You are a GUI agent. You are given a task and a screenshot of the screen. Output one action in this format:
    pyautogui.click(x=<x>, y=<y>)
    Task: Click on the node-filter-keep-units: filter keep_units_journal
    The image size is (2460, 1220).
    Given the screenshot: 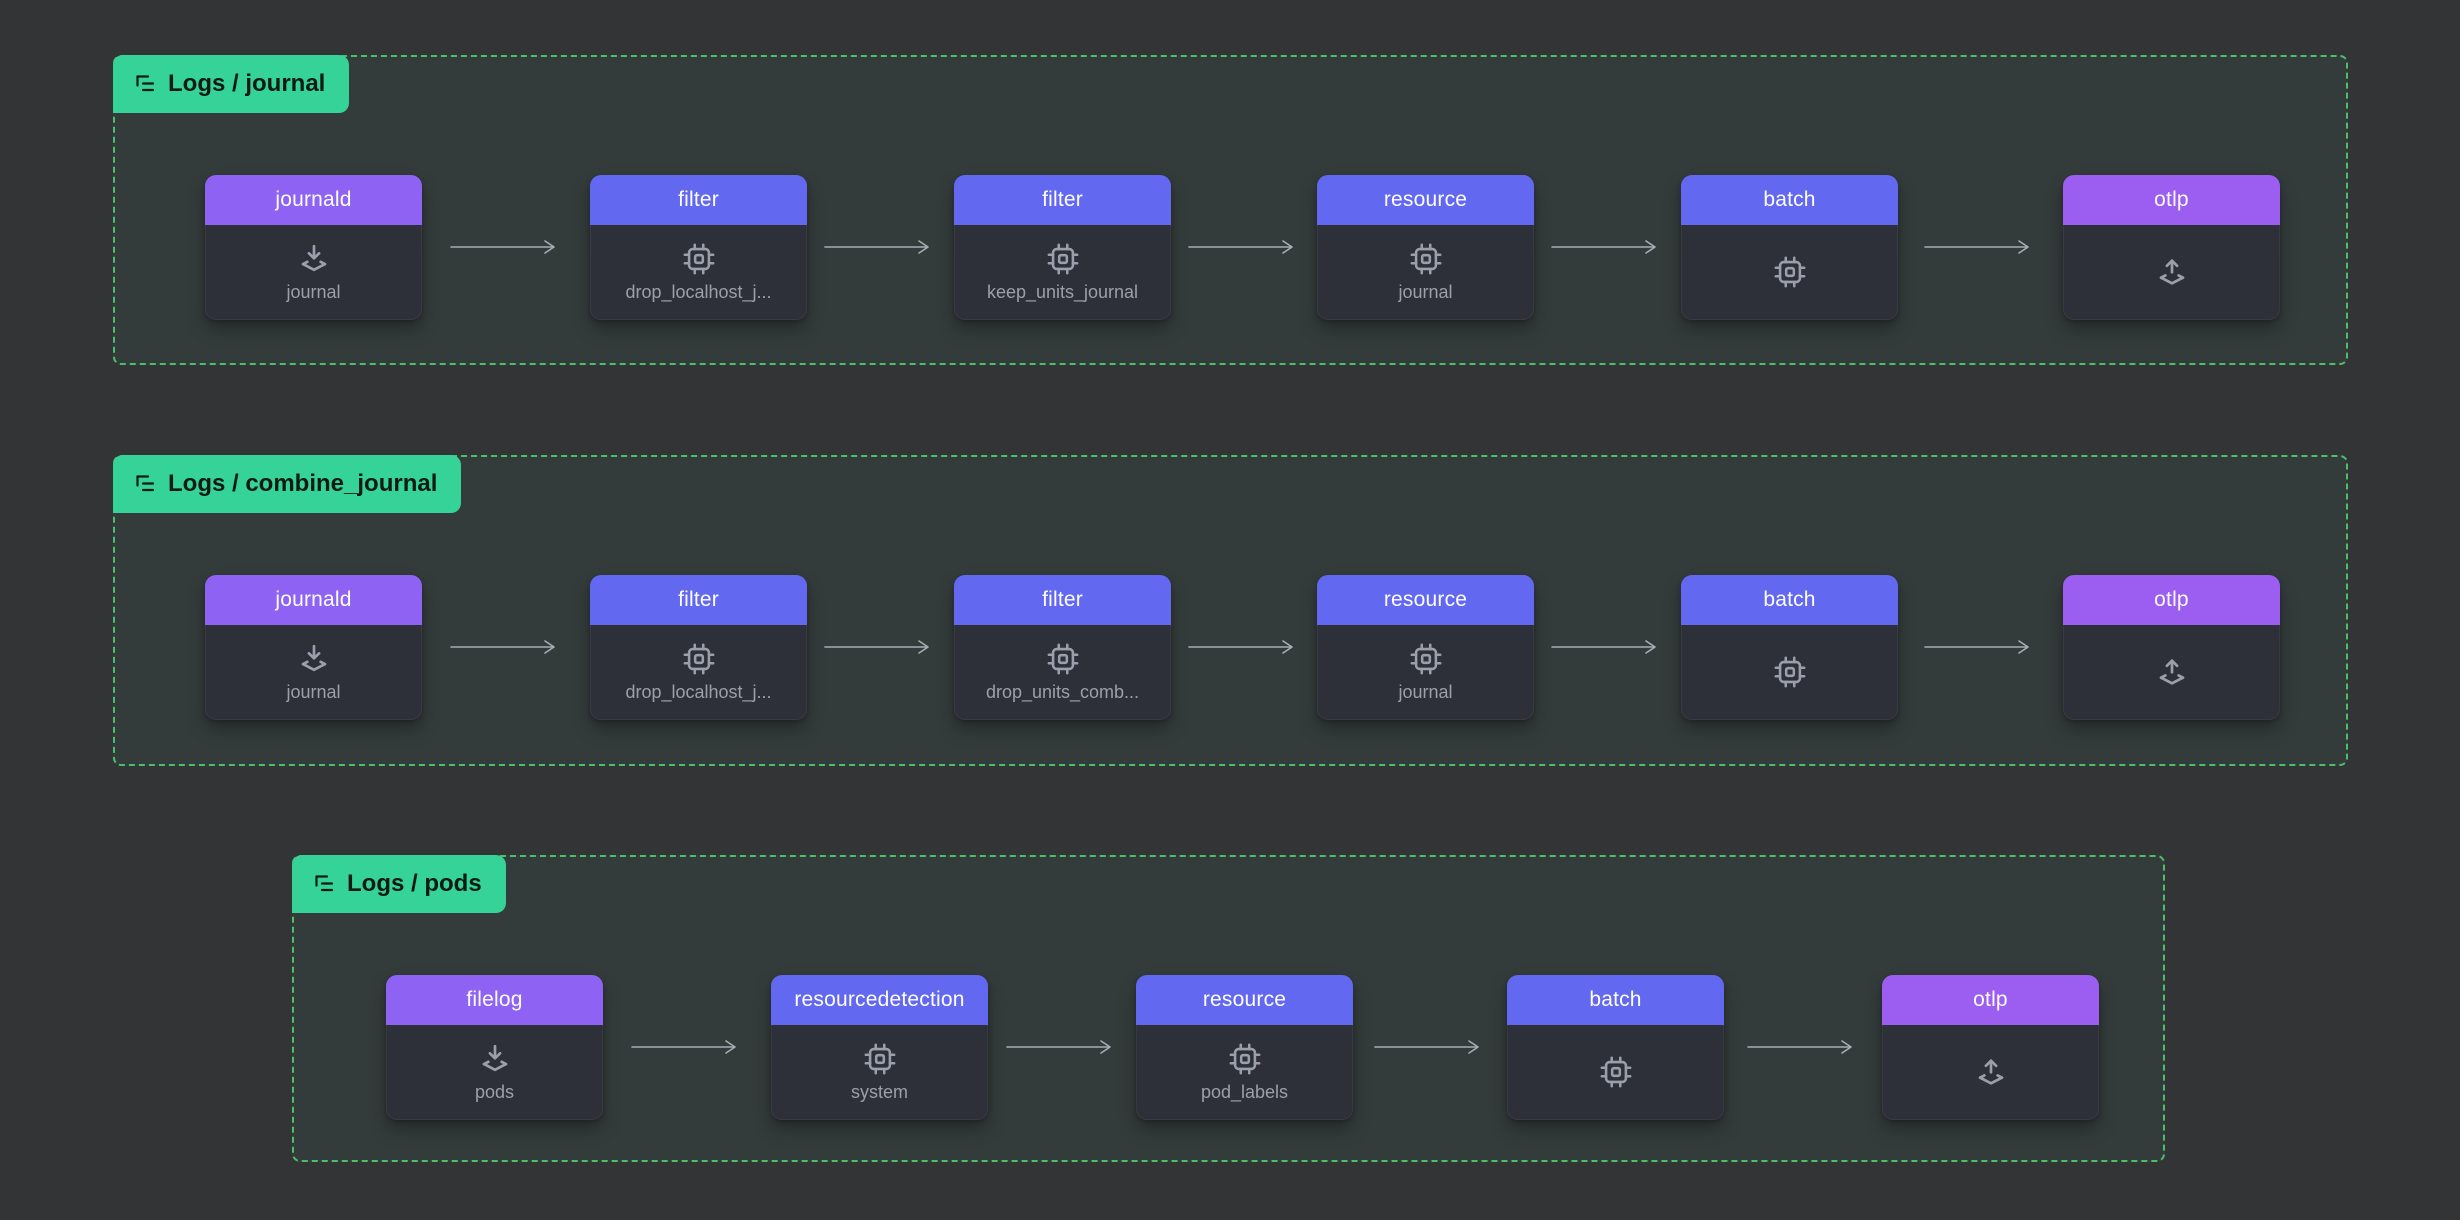 What is the action you would take?
    pyautogui.click(x=1062, y=247)
    